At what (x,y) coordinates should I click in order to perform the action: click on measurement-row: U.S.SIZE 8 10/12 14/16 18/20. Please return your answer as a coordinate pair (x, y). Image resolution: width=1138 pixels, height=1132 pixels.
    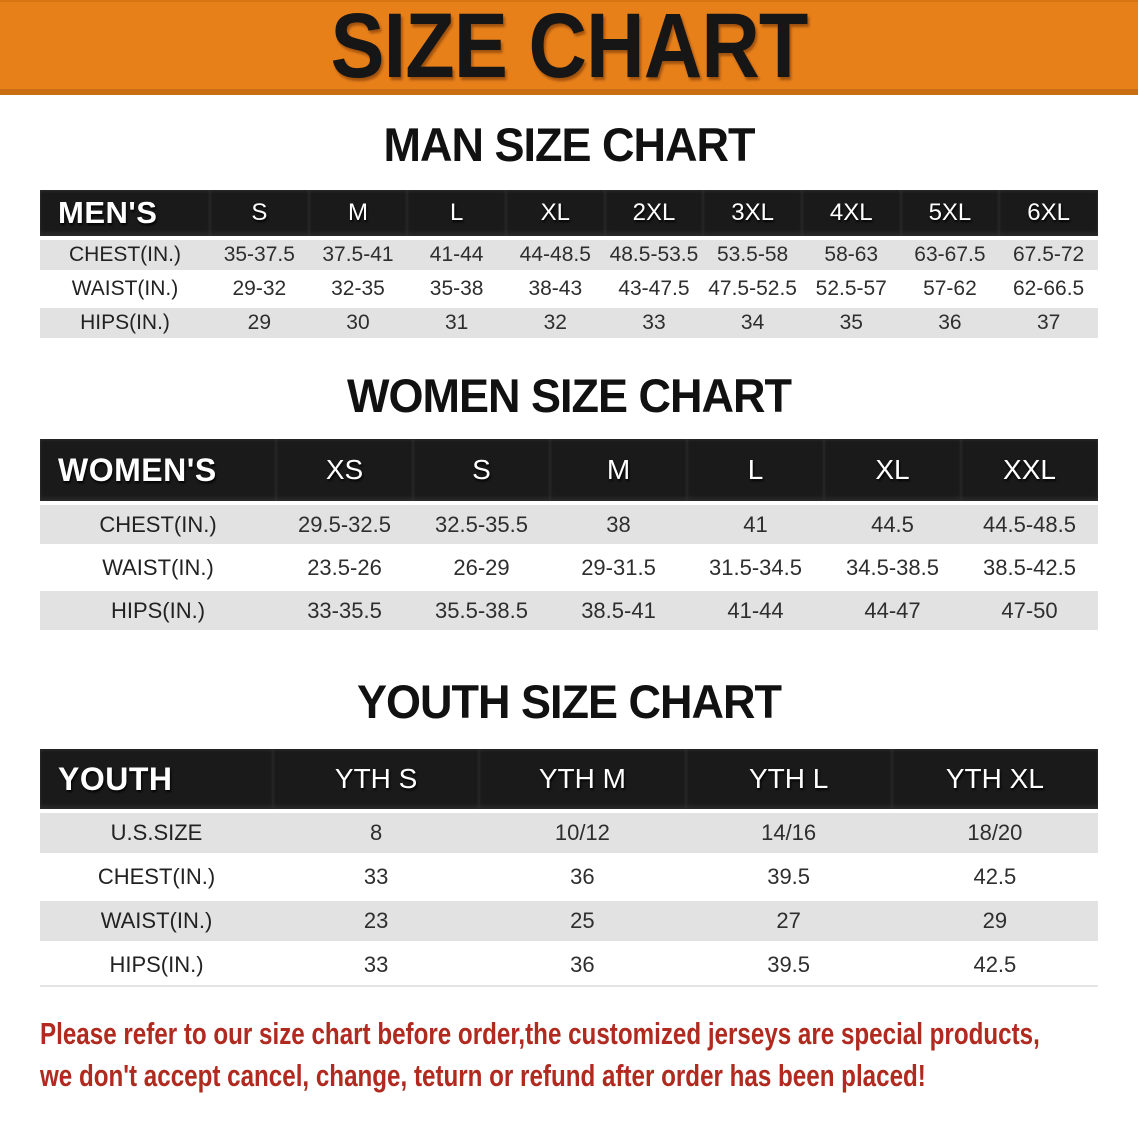
    Looking at the image, I should click on (569, 831).